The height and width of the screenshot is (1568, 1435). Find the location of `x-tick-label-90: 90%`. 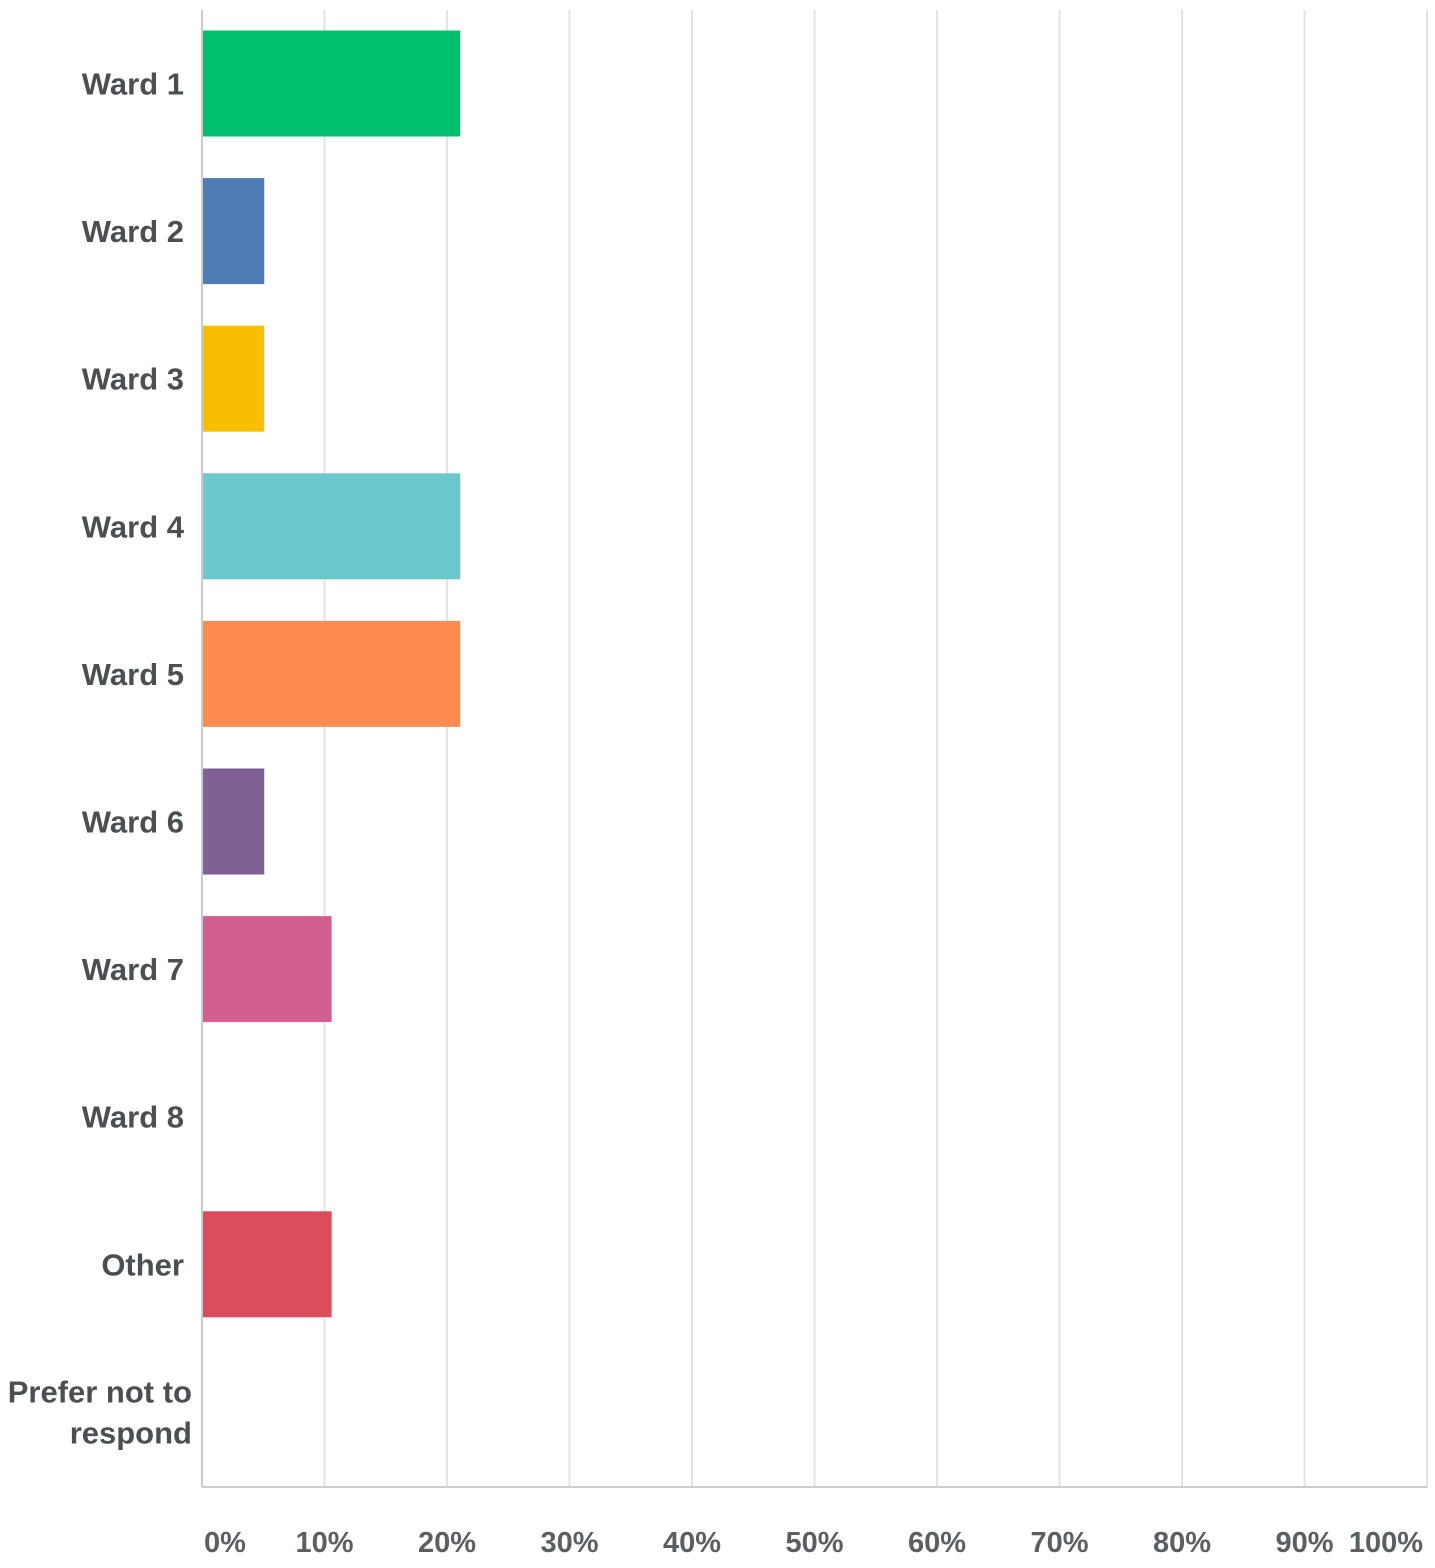

x-tick-label-90: 90% is located at coordinates (1304, 1543).